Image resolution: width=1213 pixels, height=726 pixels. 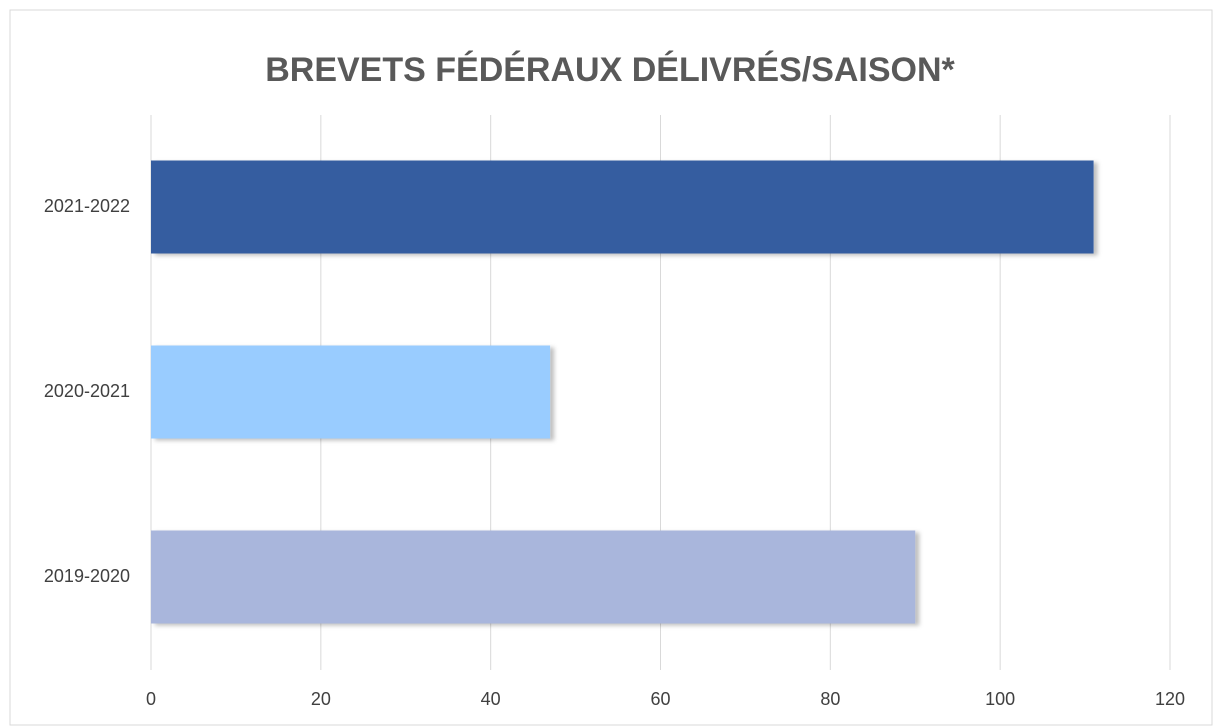 What do you see at coordinates (87, 576) in the screenshot?
I see `y-tick-label: 2019-2020` at bounding box center [87, 576].